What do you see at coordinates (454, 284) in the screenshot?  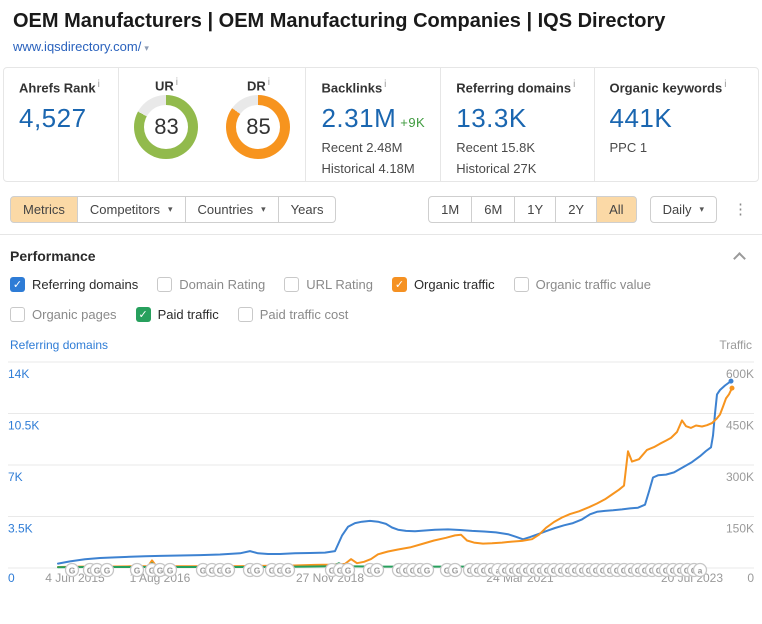 I see `filter-label: Organic traffic` at bounding box center [454, 284].